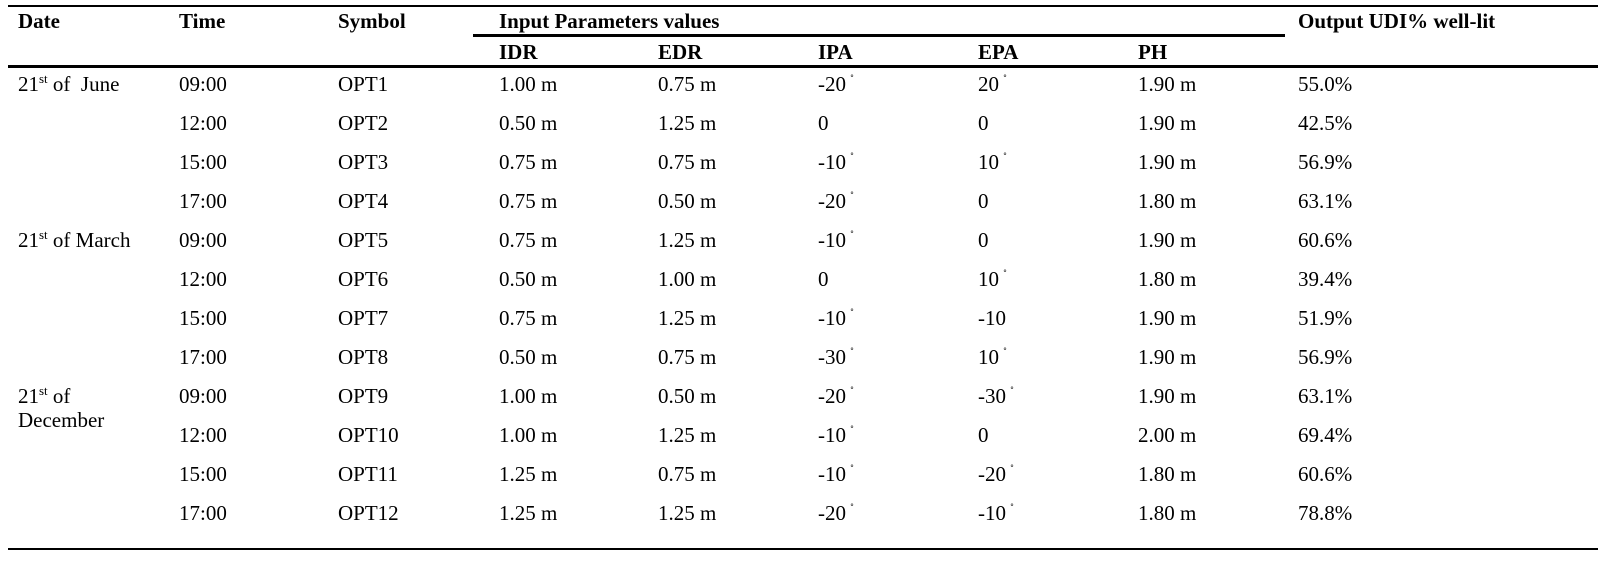 This screenshot has height=562, width=1600. I want to click on symbol-cell: OPT6, so click(363, 279).